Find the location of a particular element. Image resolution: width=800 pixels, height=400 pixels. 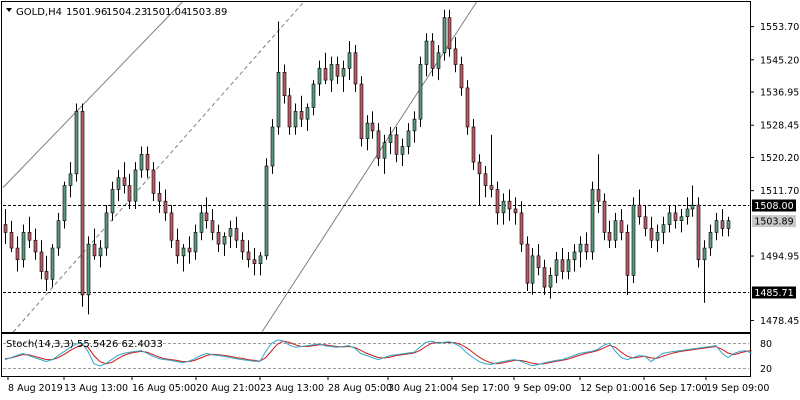

current-price-label: 1503.89 is located at coordinates (773, 222).